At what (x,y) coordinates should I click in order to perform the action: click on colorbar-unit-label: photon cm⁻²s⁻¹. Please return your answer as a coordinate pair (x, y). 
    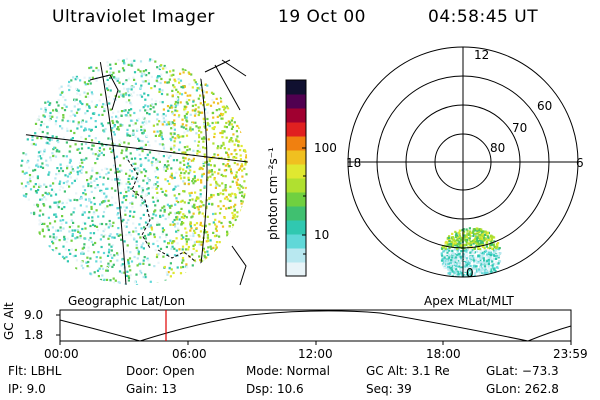
    Looking at the image, I should click on (273, 193).